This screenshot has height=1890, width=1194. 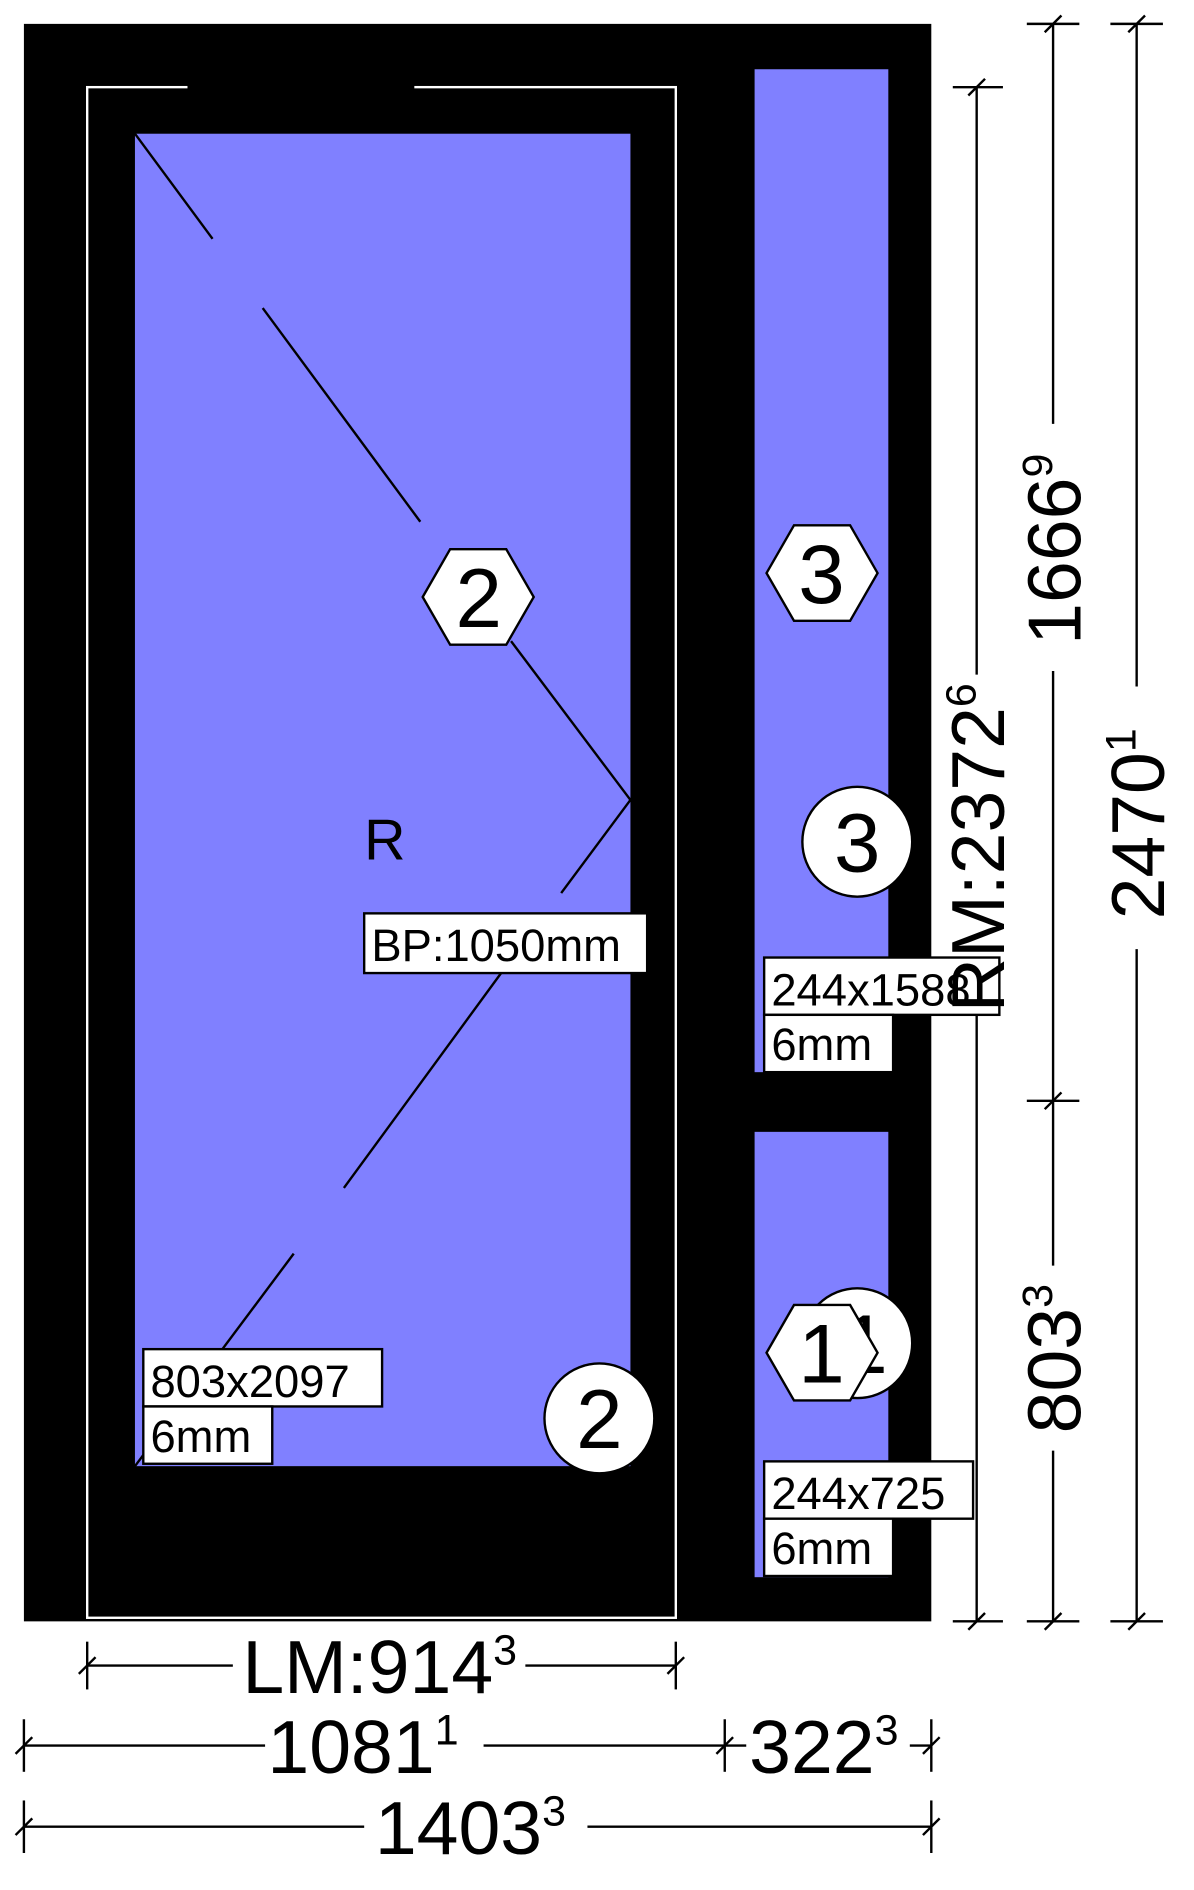 I want to click on upper-side-size: 244x1588, so click(x=870, y=989).